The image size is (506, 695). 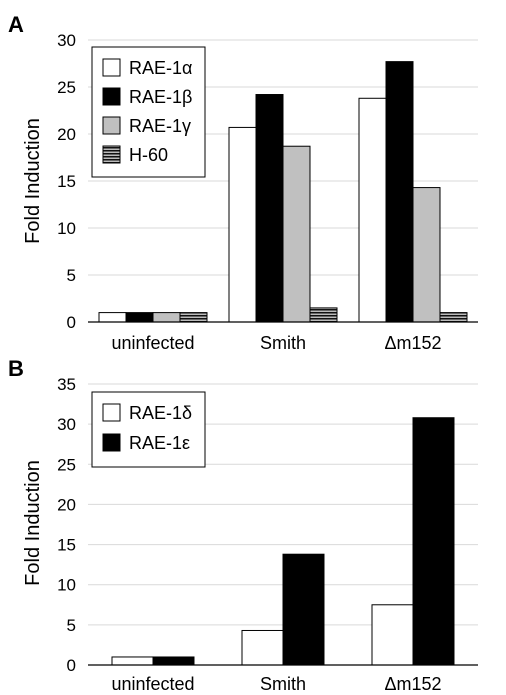 I want to click on legend-label: RAE-1β, so click(x=160, y=97).